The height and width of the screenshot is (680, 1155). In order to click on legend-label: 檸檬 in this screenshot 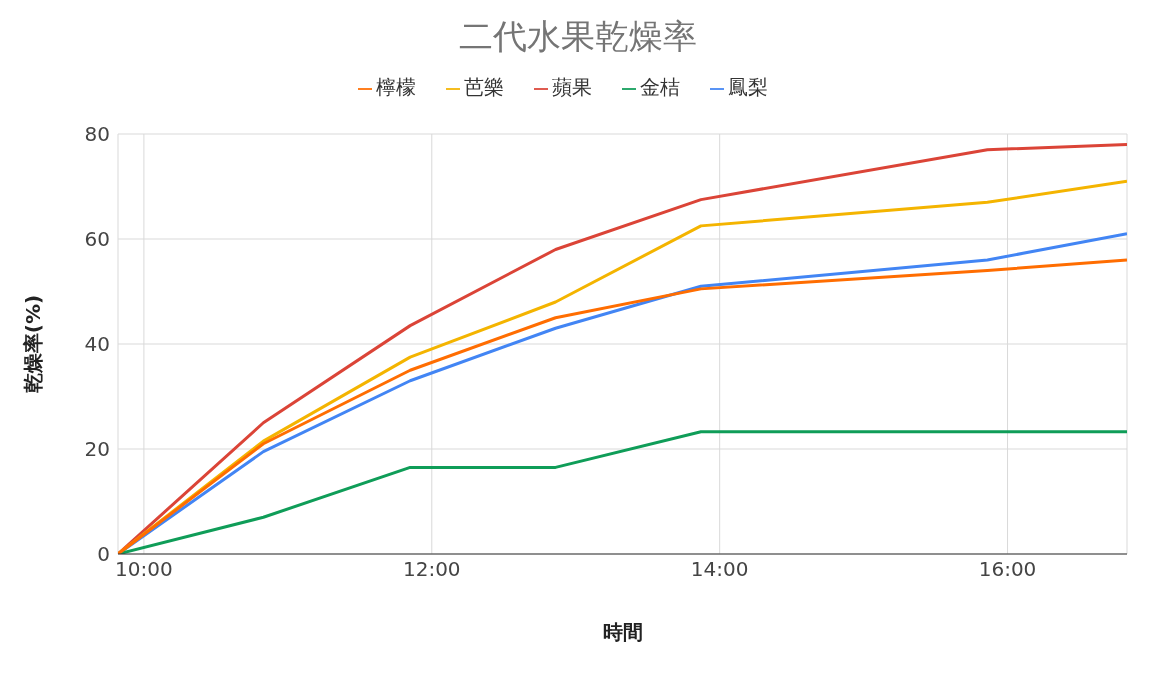, I will do `click(395, 87)`.